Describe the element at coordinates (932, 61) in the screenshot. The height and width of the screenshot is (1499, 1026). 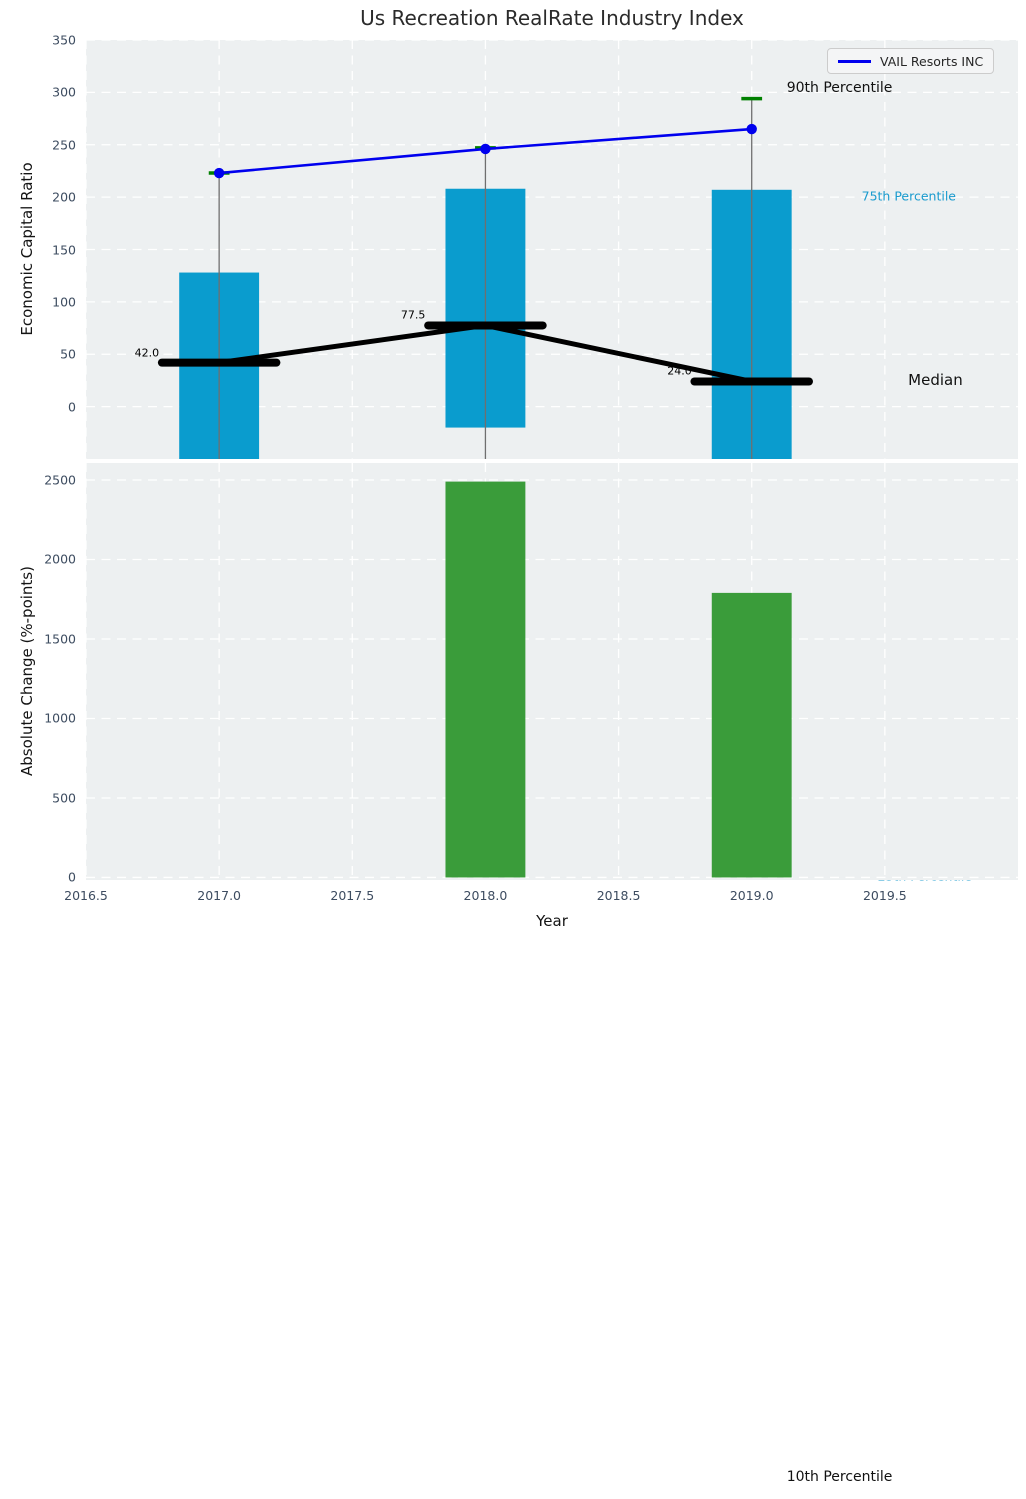
I see `legend-label: VAIL Resorts INC` at that location.